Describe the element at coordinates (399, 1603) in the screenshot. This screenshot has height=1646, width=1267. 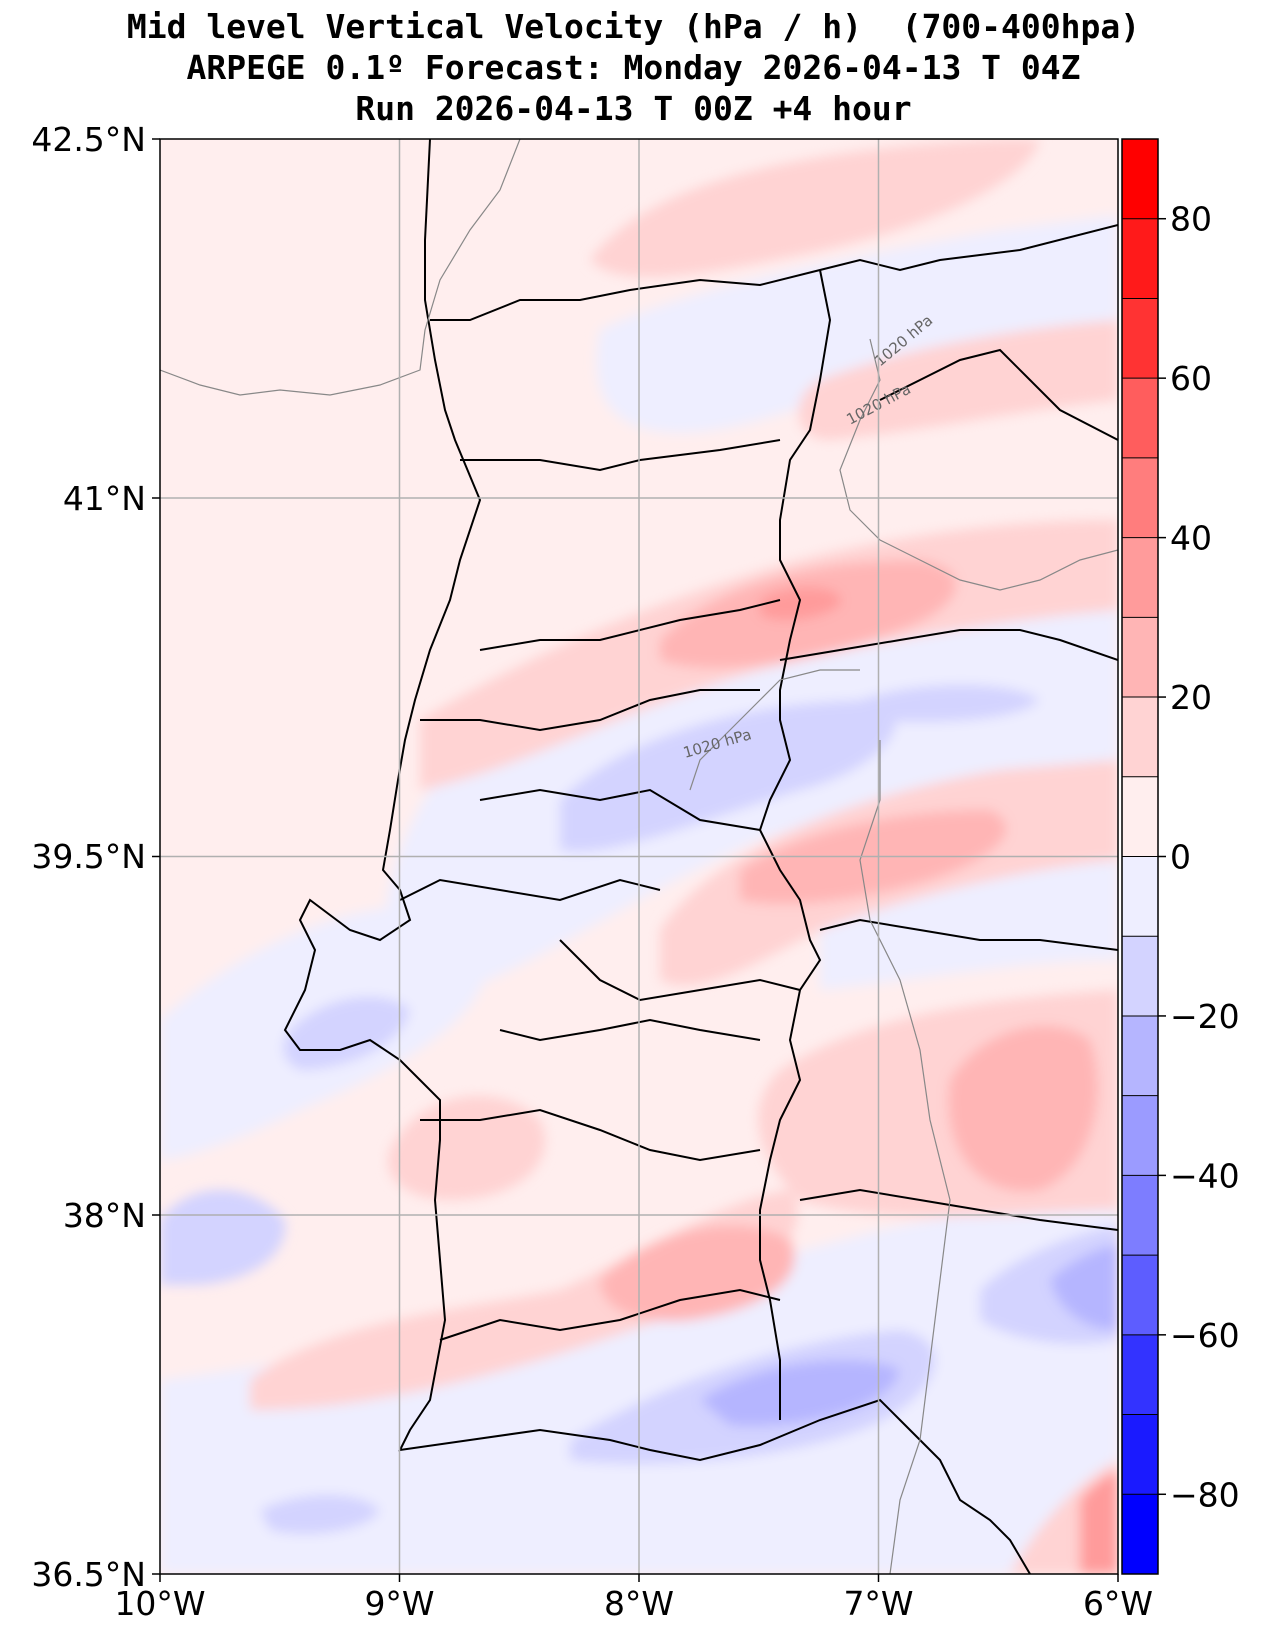
I see `lon-label-9w: 9°W` at that location.